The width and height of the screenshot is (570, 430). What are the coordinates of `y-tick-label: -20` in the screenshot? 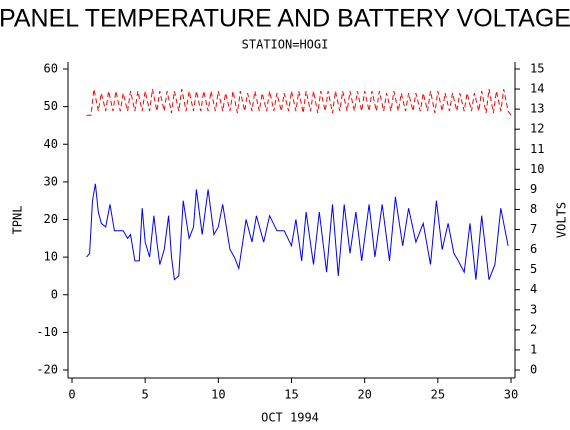 It's located at (47, 370).